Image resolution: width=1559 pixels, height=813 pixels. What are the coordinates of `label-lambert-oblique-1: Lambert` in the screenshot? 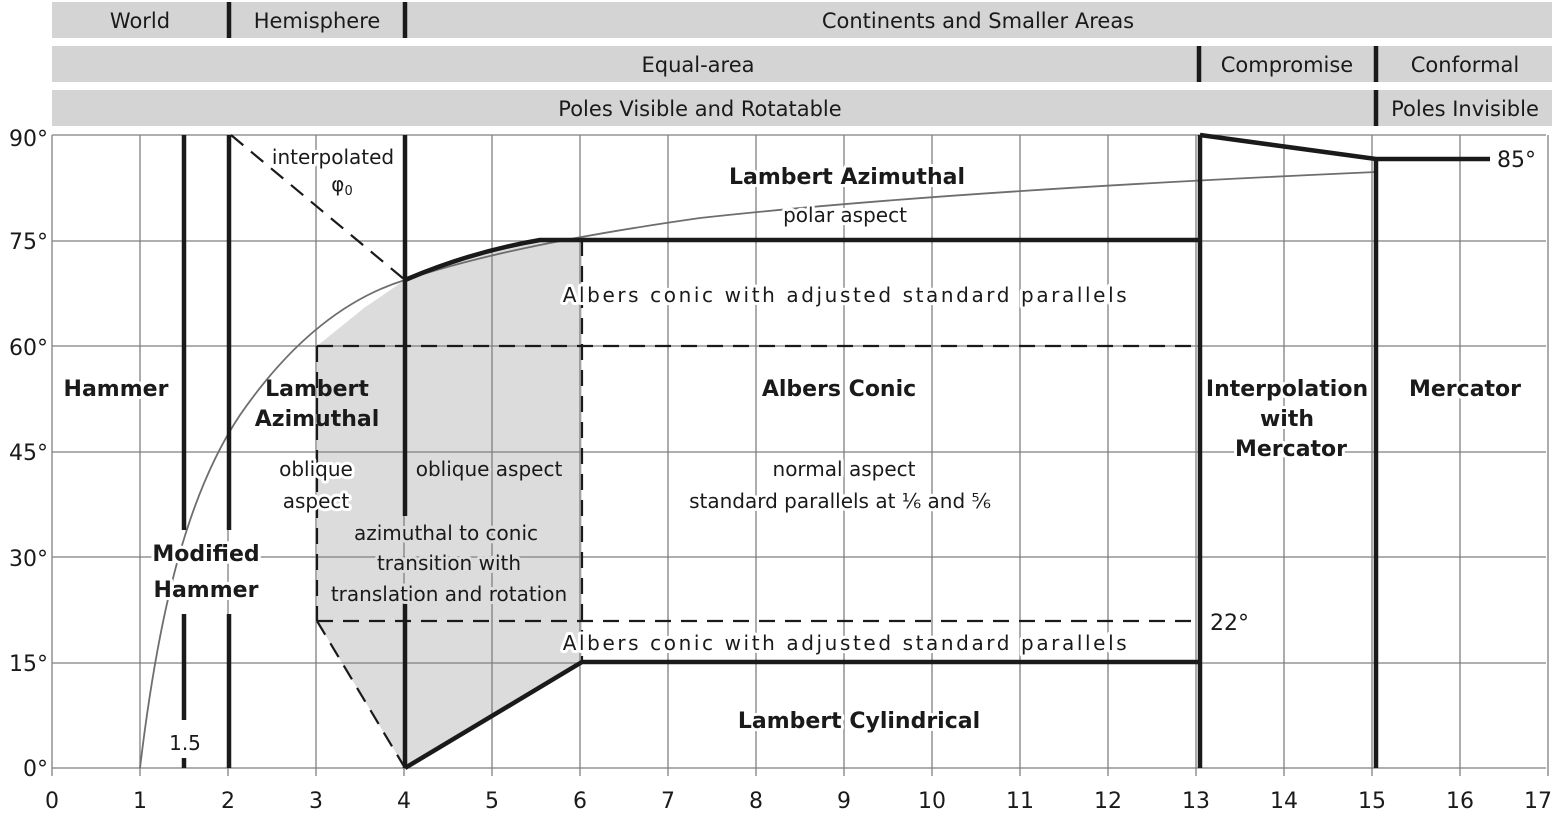 It's located at (317, 389).